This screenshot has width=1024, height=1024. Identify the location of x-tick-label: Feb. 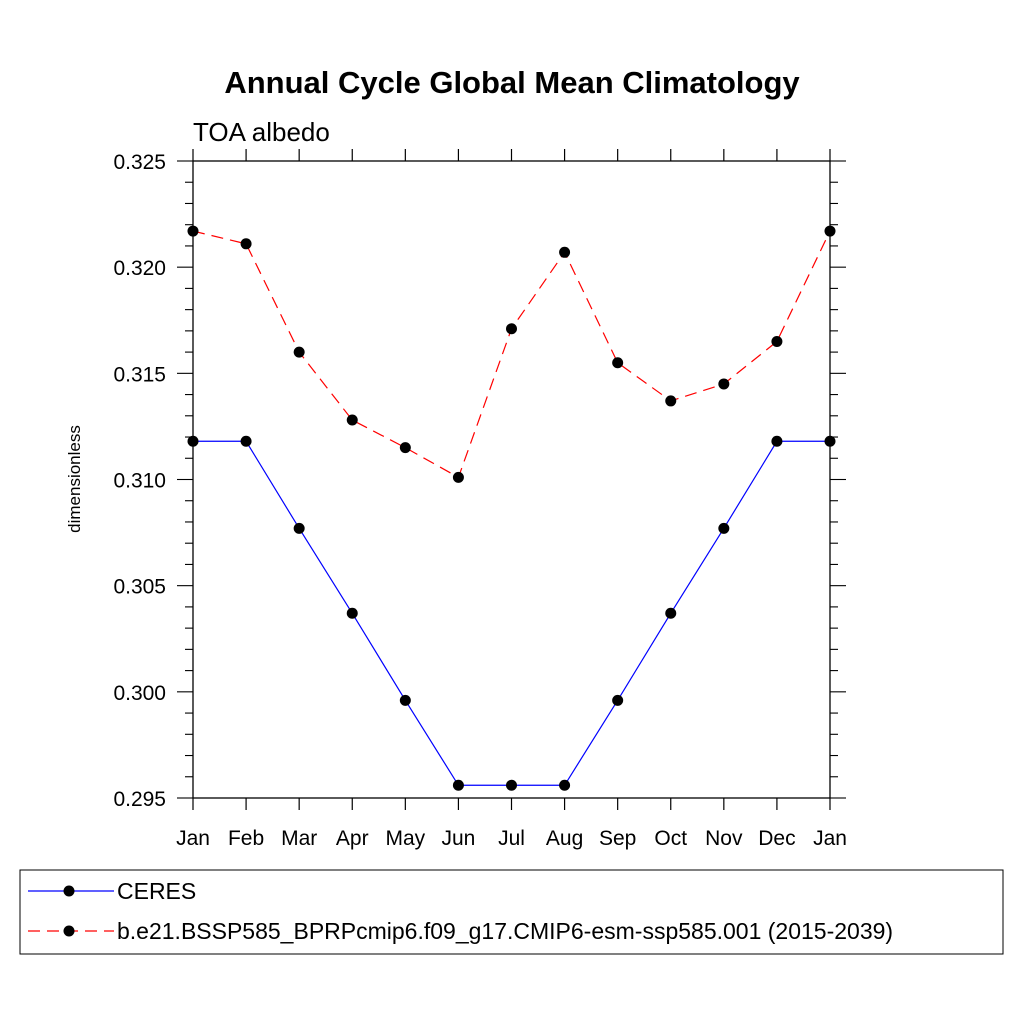
(246, 838).